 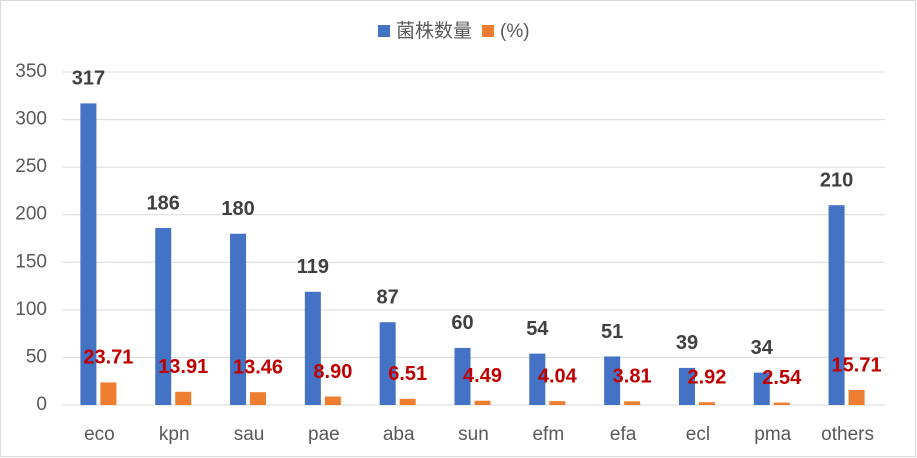 What do you see at coordinates (407, 374) in the screenshot?
I see `data-label: 6.51` at bounding box center [407, 374].